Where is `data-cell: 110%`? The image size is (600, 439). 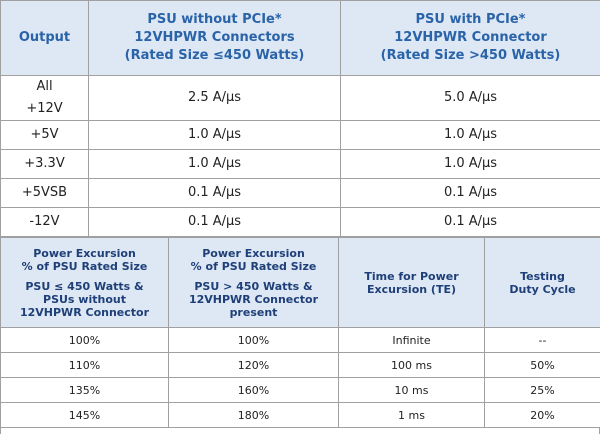 data-cell: 110% is located at coordinates (84, 365).